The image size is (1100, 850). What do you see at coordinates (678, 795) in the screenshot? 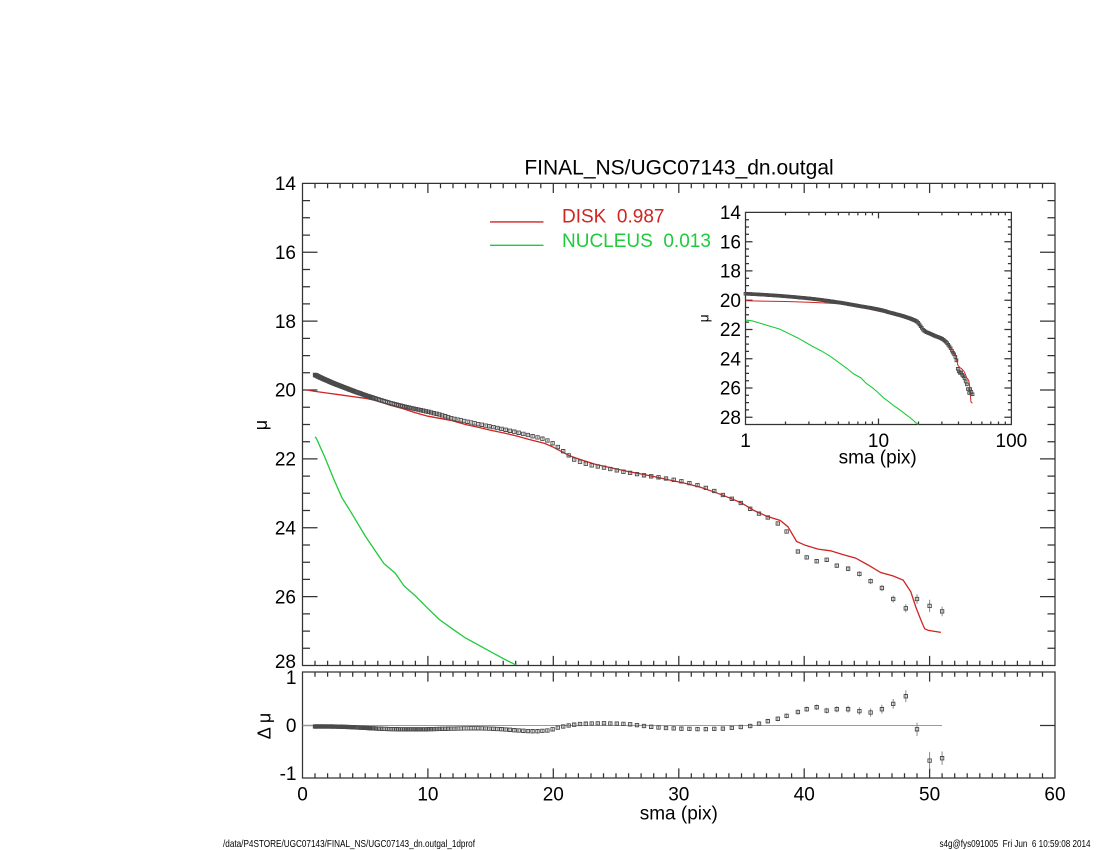
I see `svg-text: 30` at bounding box center [678, 795].